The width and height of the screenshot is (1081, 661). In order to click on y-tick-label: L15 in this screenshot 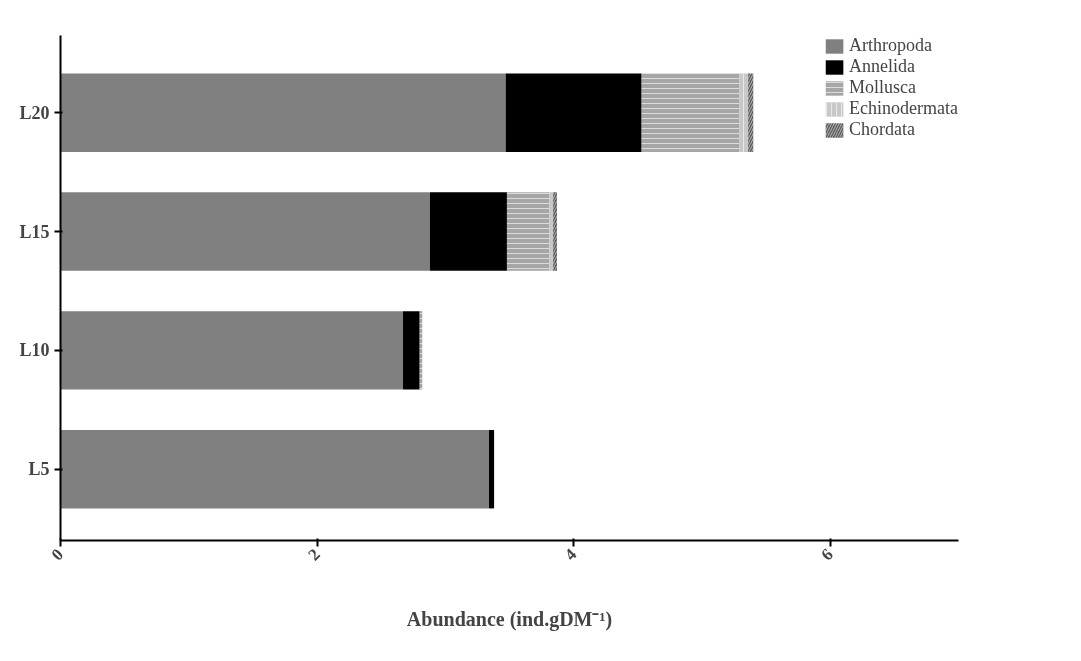, I will do `click(34, 231)`.